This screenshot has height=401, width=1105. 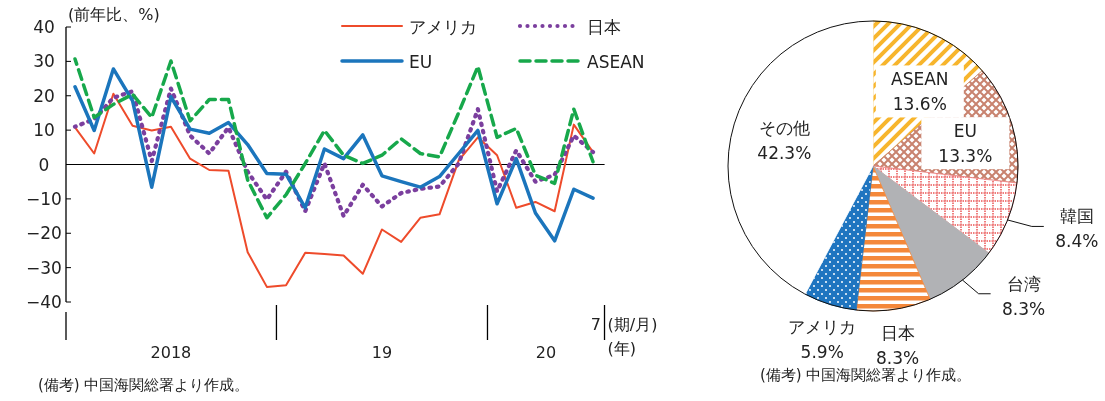 I want to click on legend-label: アメリカ, so click(x=443, y=27).